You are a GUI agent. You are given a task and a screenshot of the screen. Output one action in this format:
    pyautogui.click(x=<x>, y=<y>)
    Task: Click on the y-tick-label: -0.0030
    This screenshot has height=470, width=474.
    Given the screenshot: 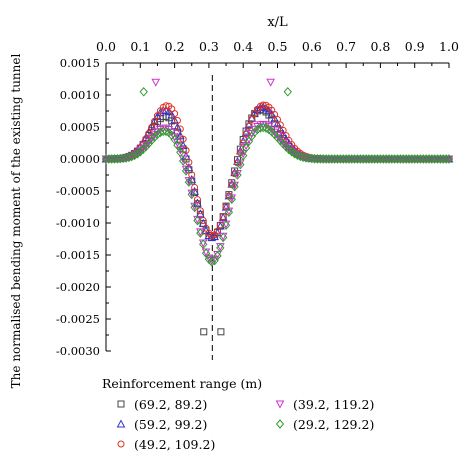 What is the action you would take?
    pyautogui.click(x=78, y=351)
    